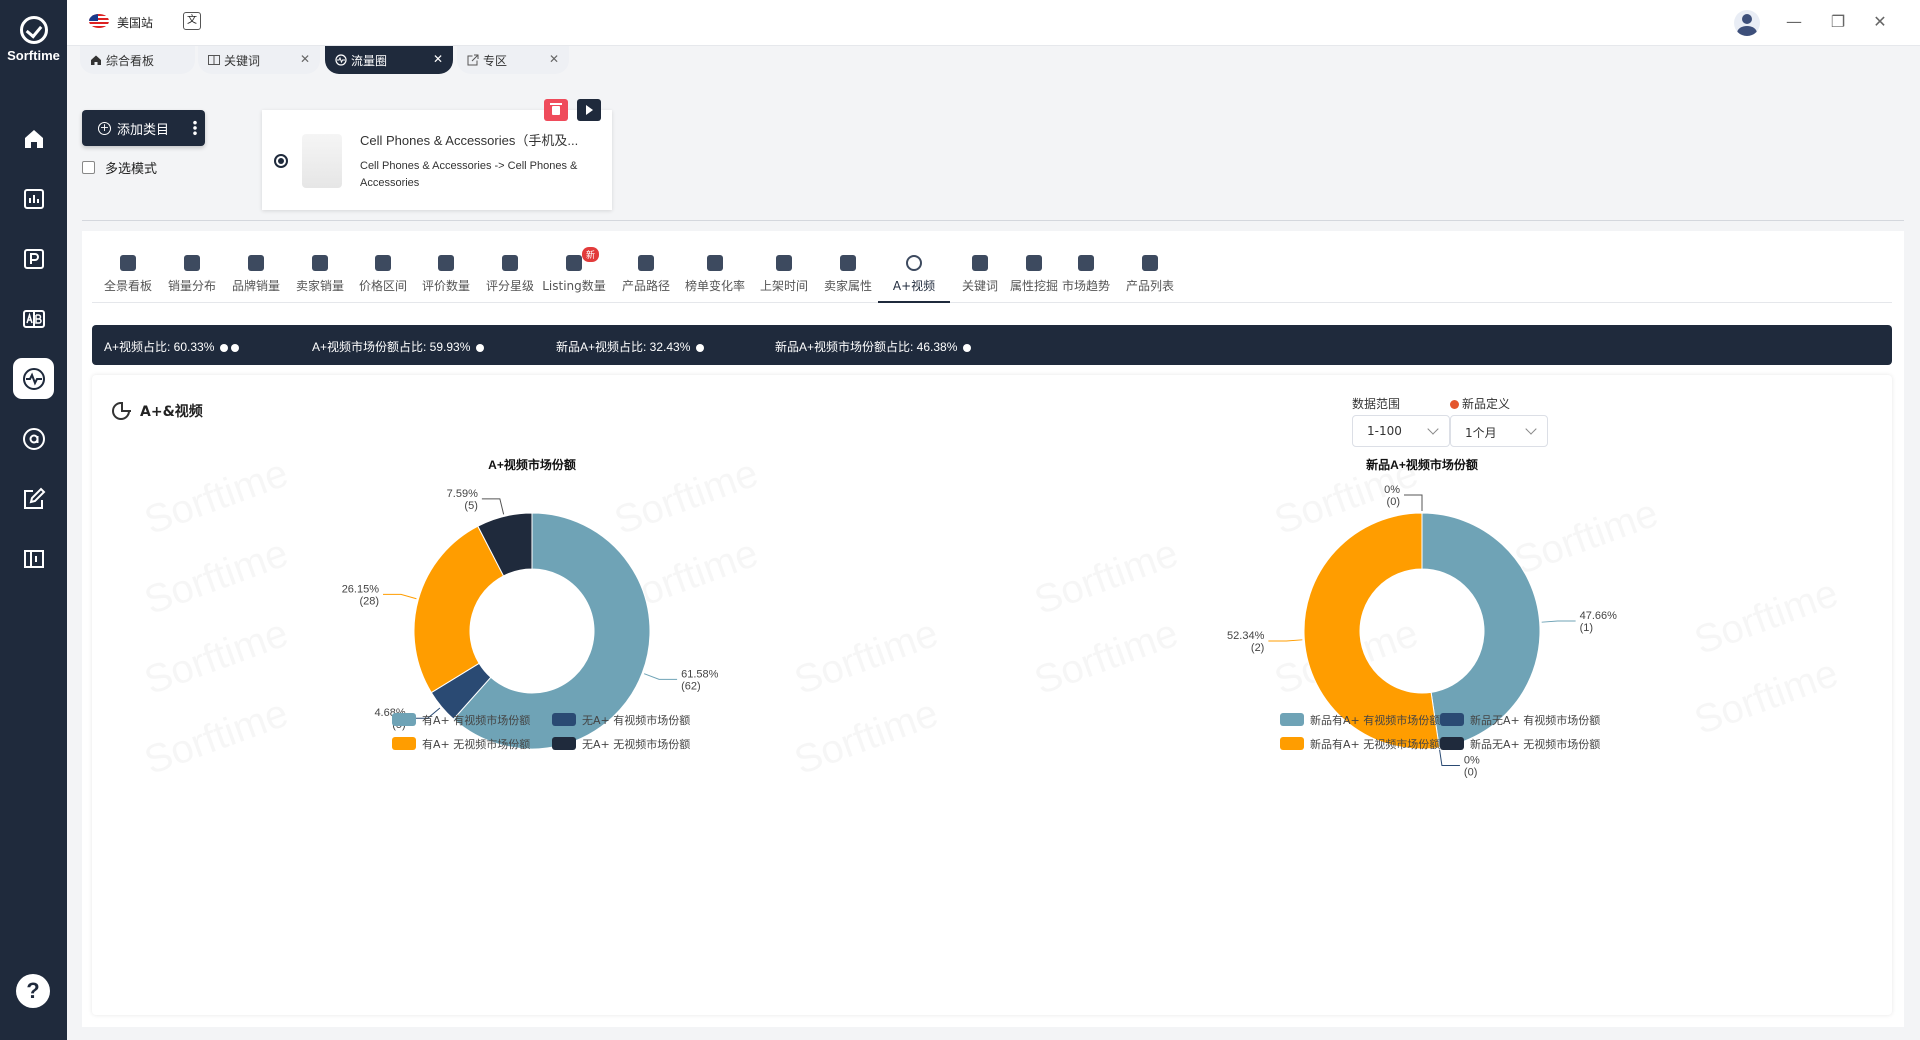 The height and width of the screenshot is (1040, 1920). Describe the element at coordinates (1150, 275) in the screenshot. I see `func-tab-17: 产品列表` at that location.